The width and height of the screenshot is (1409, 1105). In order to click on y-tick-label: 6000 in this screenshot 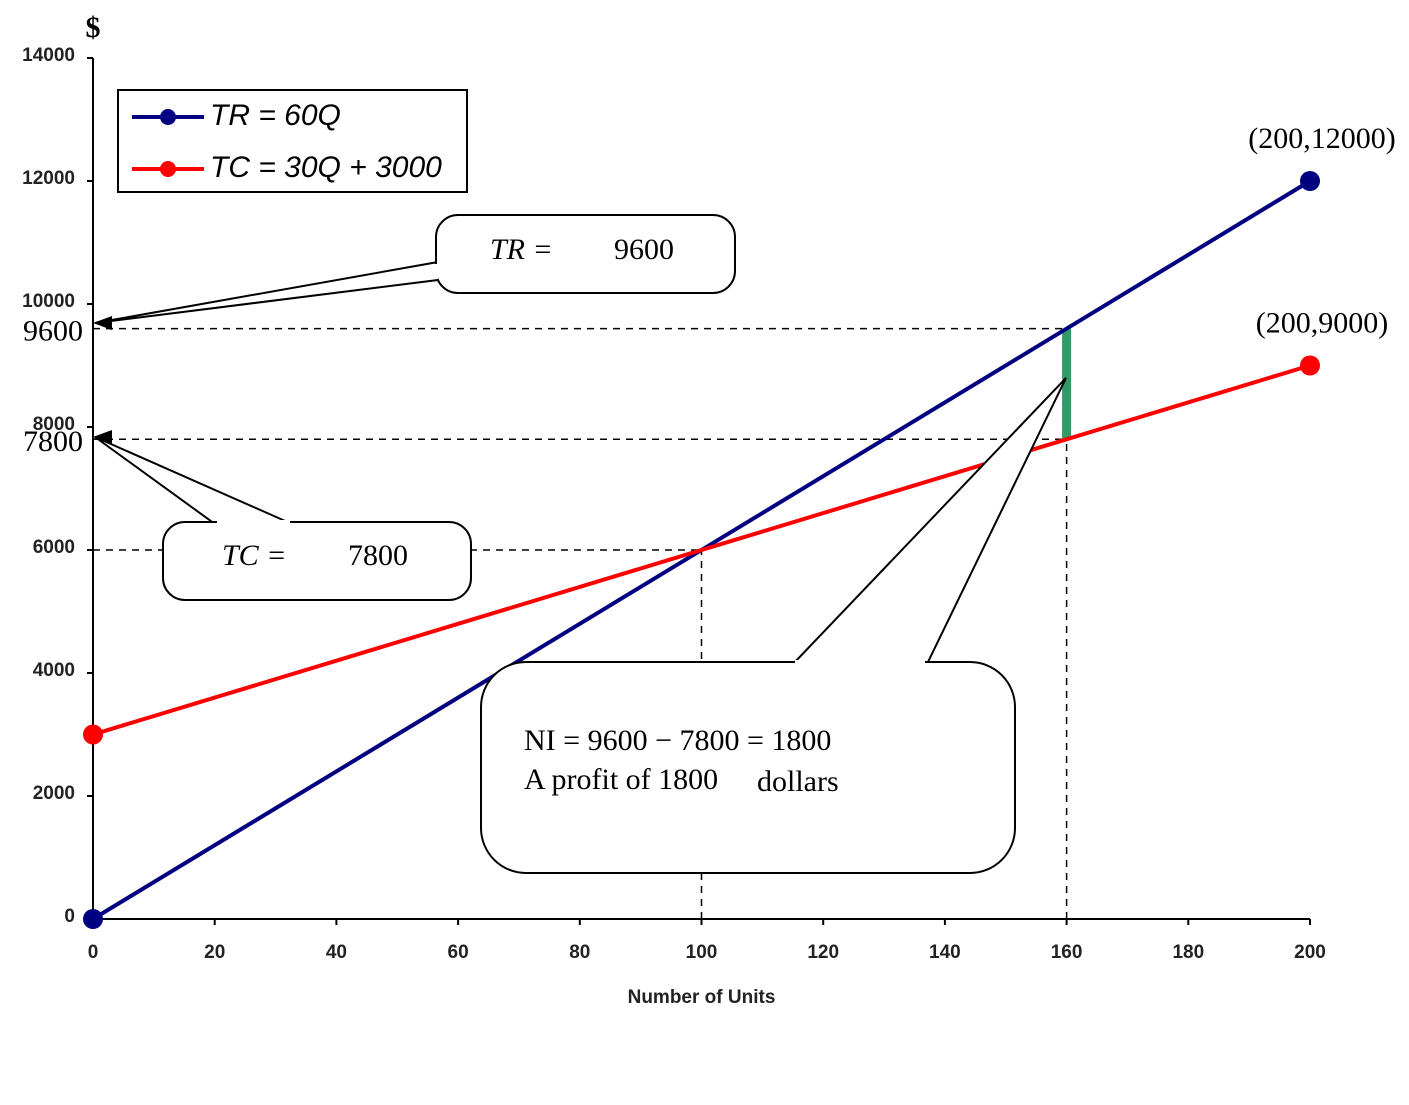, I will do `click(54, 547)`.